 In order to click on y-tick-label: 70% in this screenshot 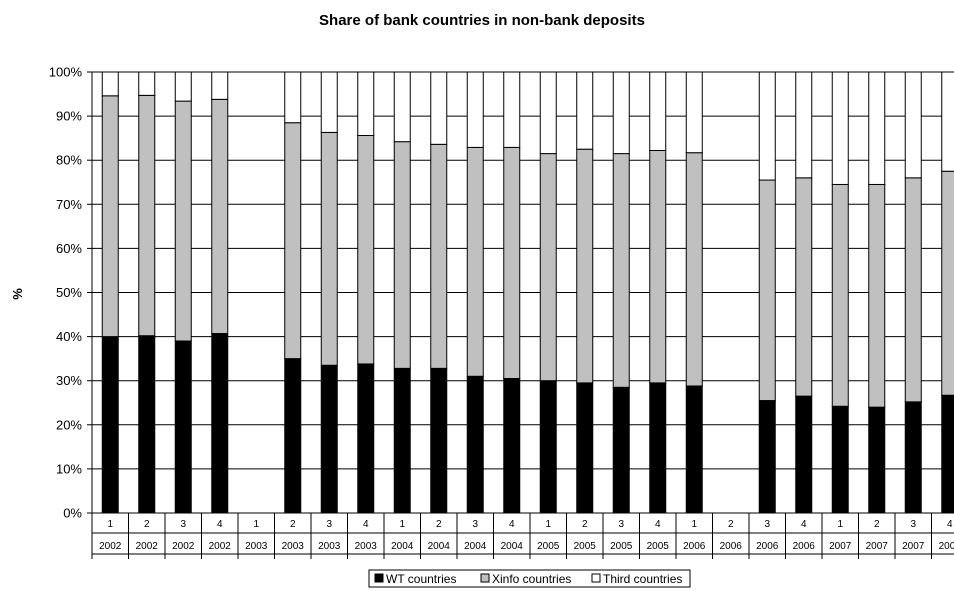, I will do `click(69, 204)`.